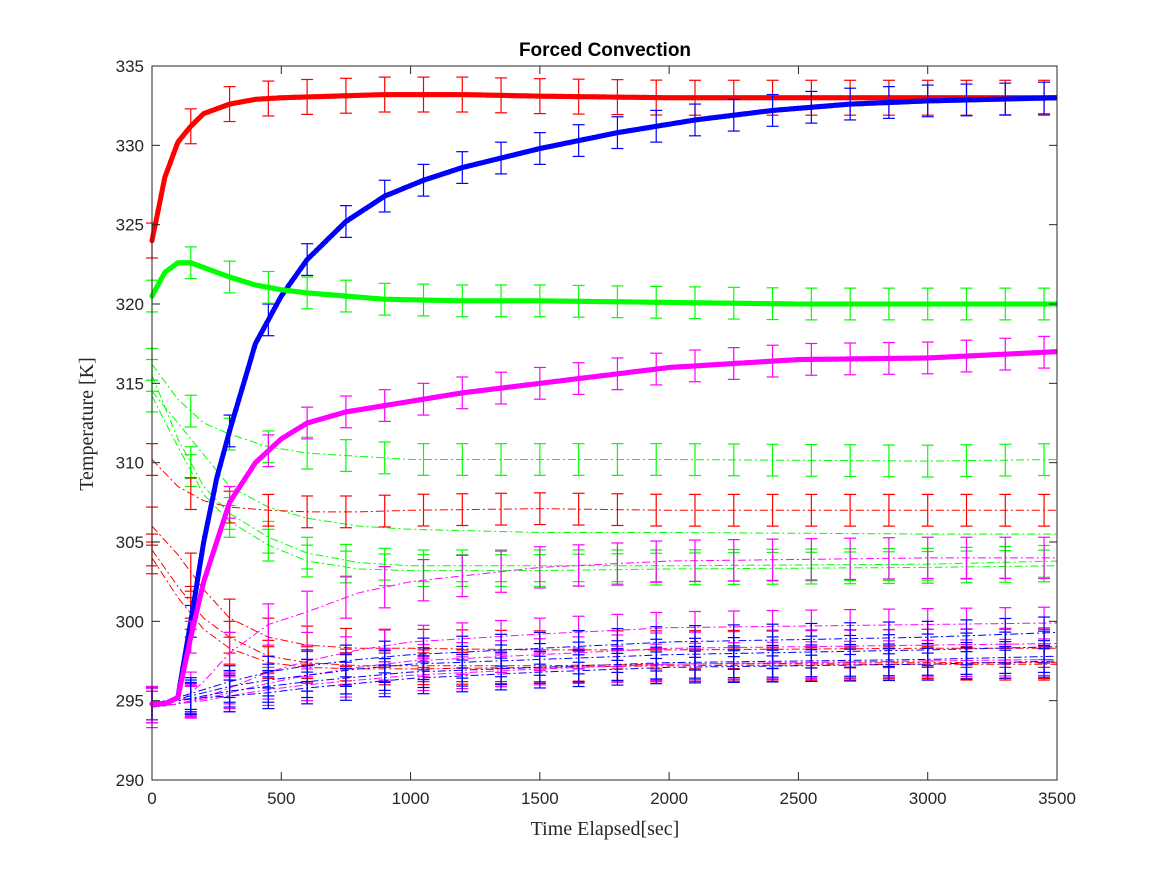 Image resolution: width=1167 pixels, height=875 pixels. I want to click on x-tick-label: 1000, so click(411, 798).